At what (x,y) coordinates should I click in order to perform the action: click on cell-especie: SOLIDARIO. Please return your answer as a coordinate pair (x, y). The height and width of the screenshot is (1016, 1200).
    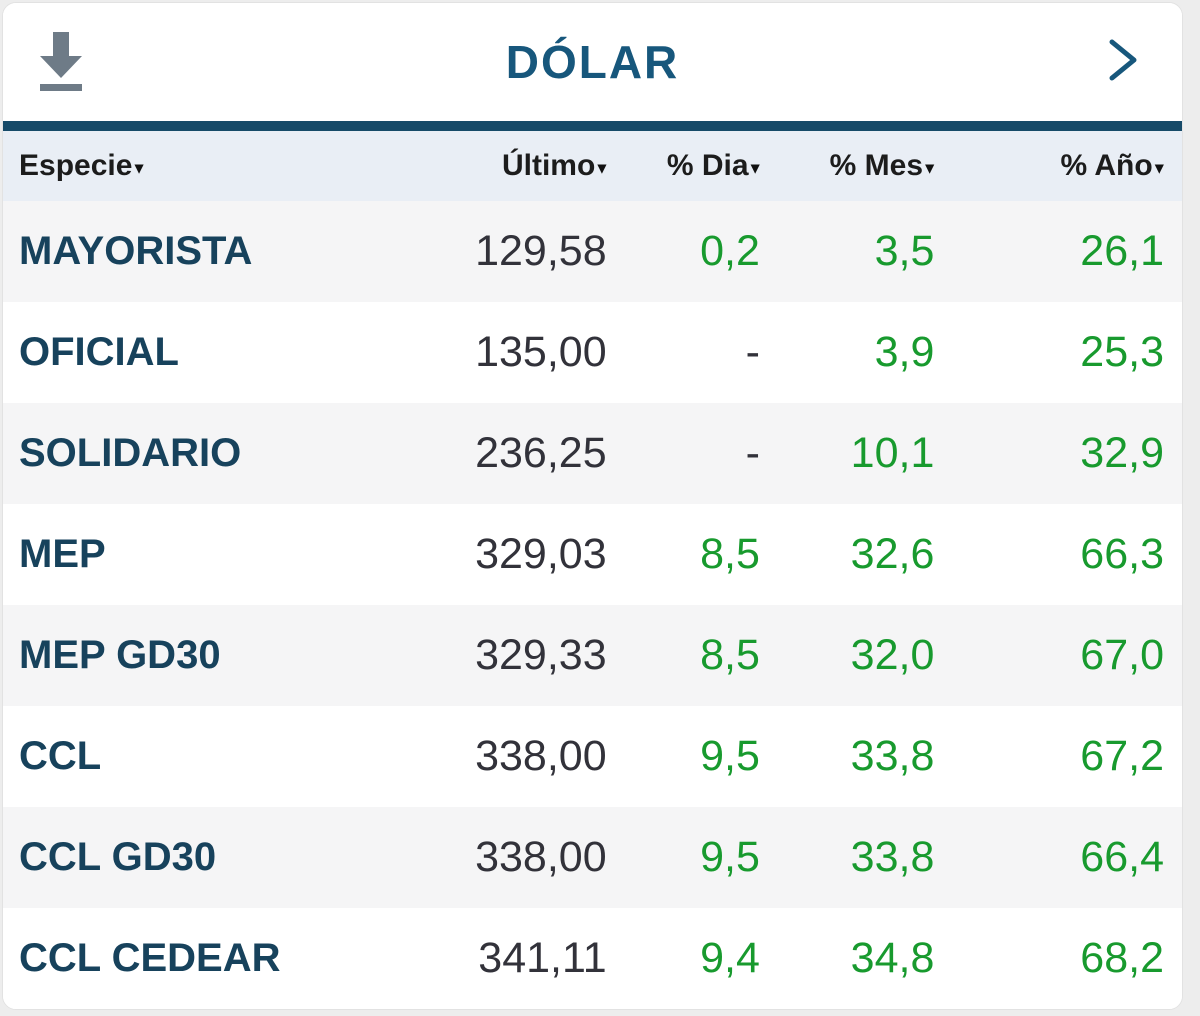
    Looking at the image, I should click on (130, 453).